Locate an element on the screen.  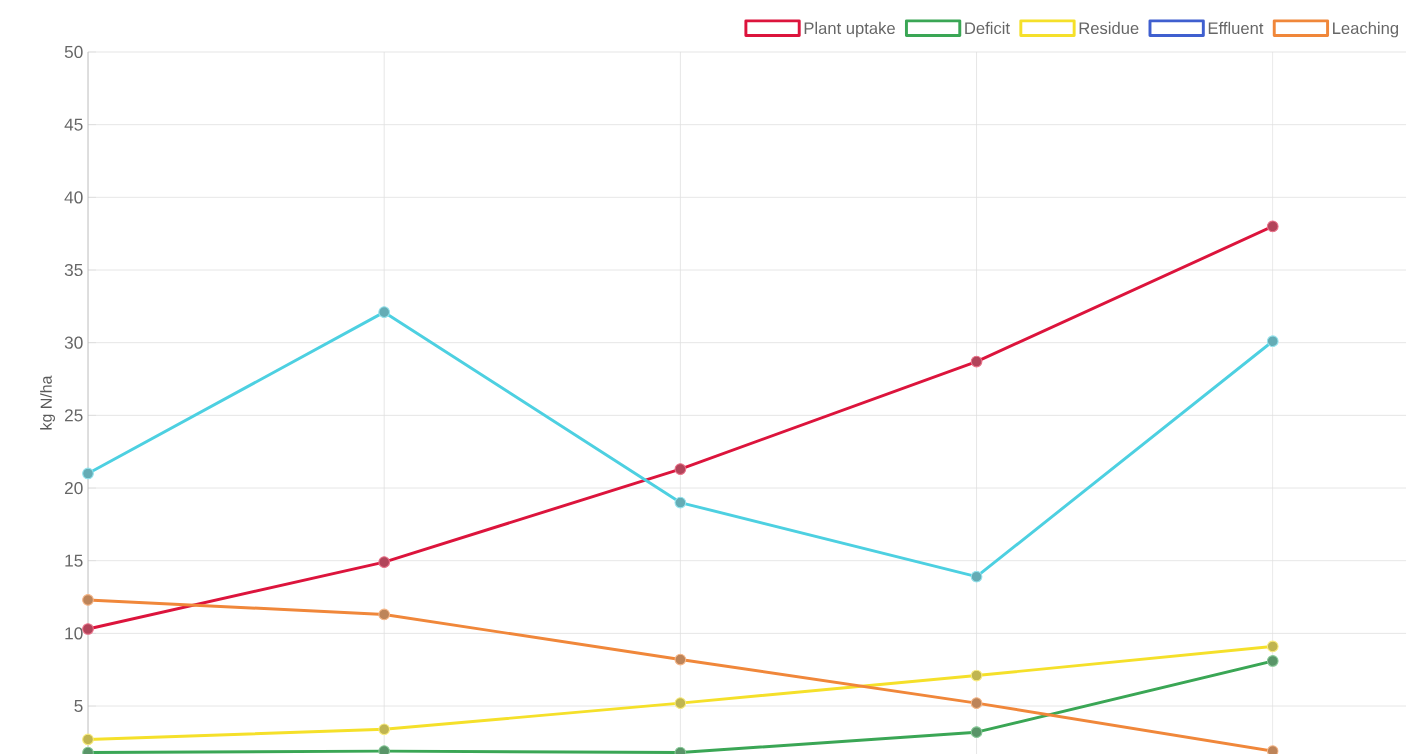
y-tick-label: 50 is located at coordinates (73, 52).